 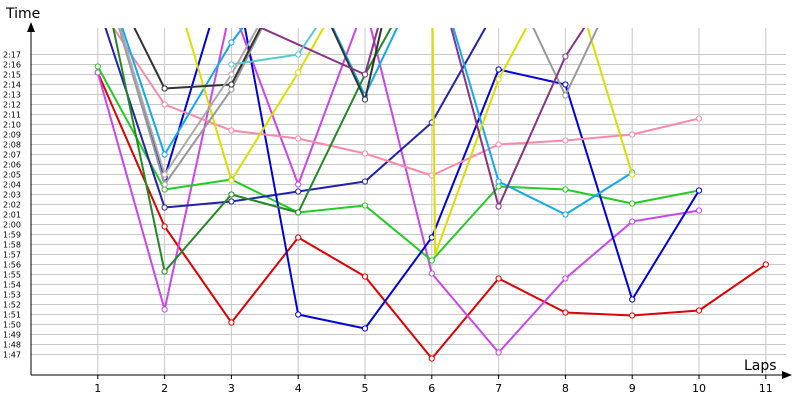 What do you see at coordinates (12, 275) in the screenshot?
I see `y-tick-label: 1:55` at bounding box center [12, 275].